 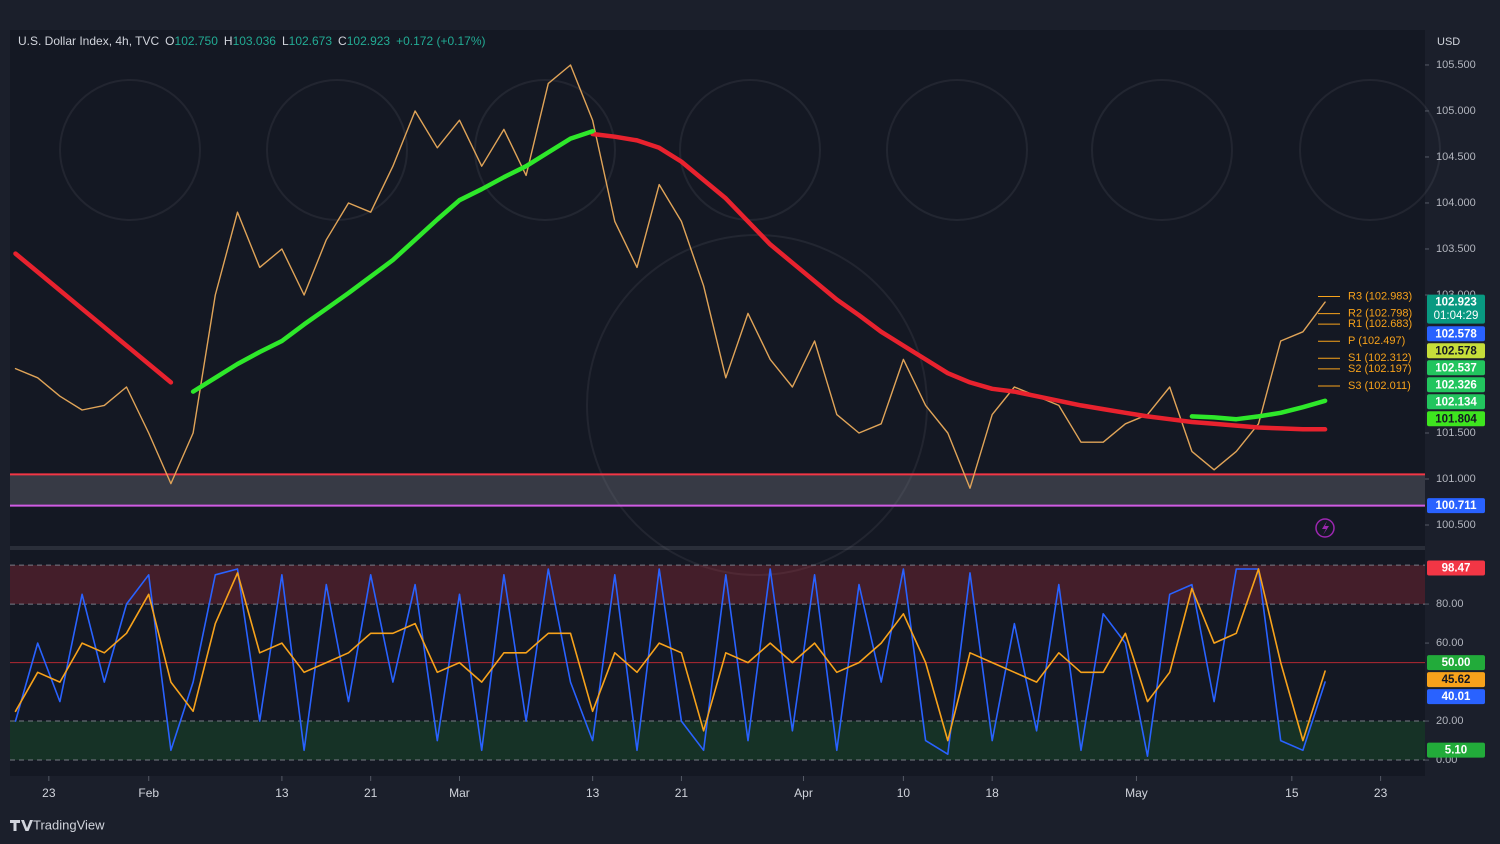 I want to click on price-badge-label: 5.10, so click(x=1456, y=751).